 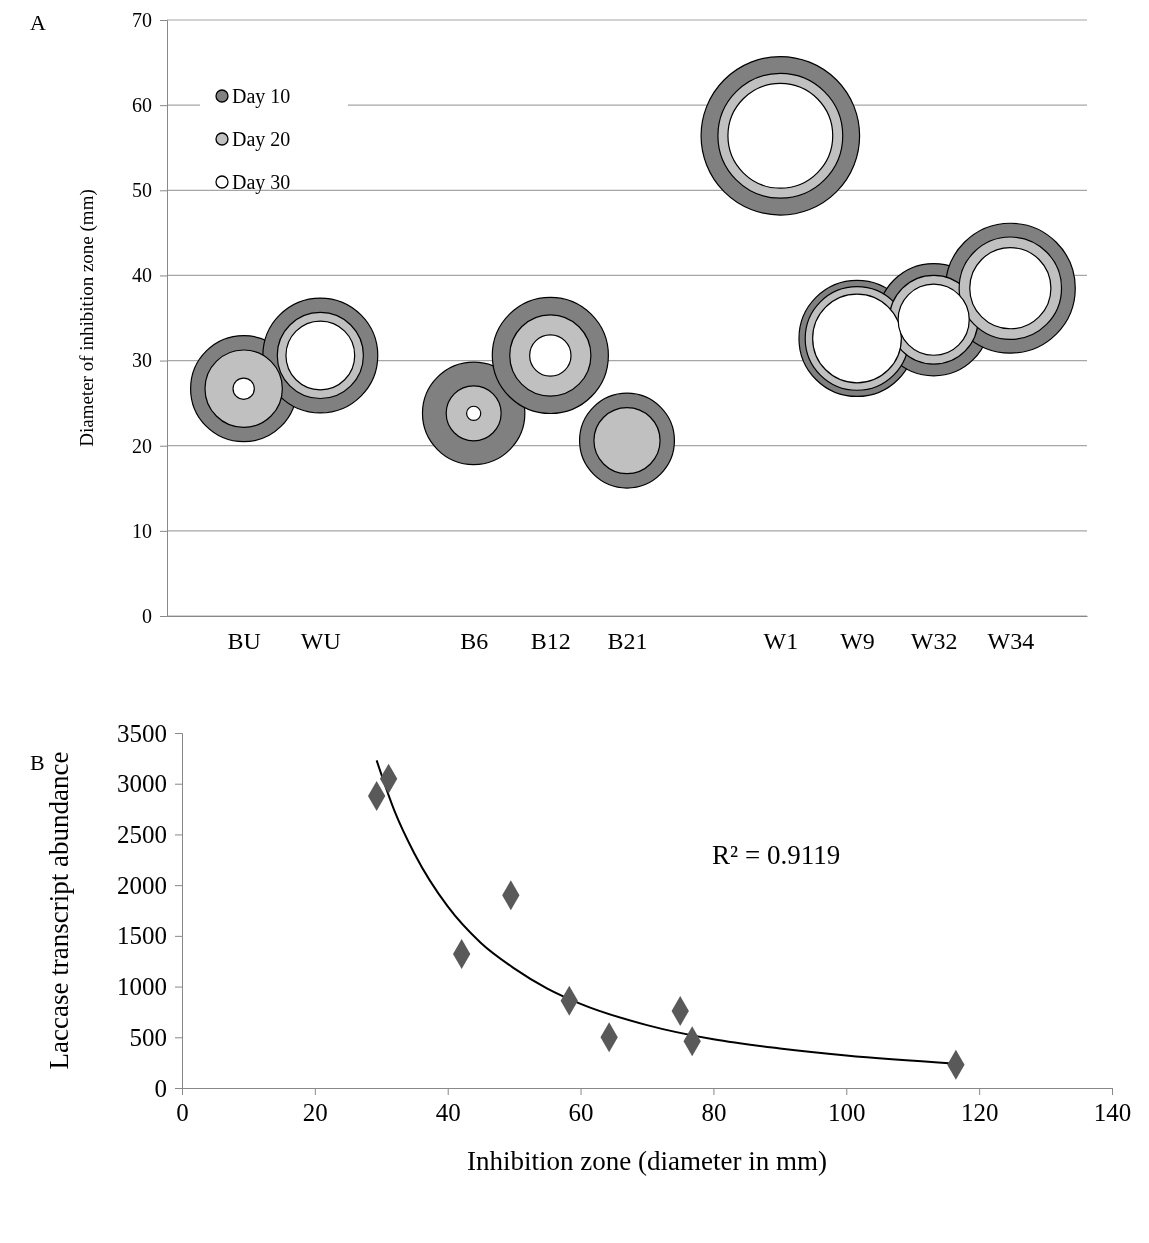 I want to click on y-tick-label: 20, so click(x=142, y=445).